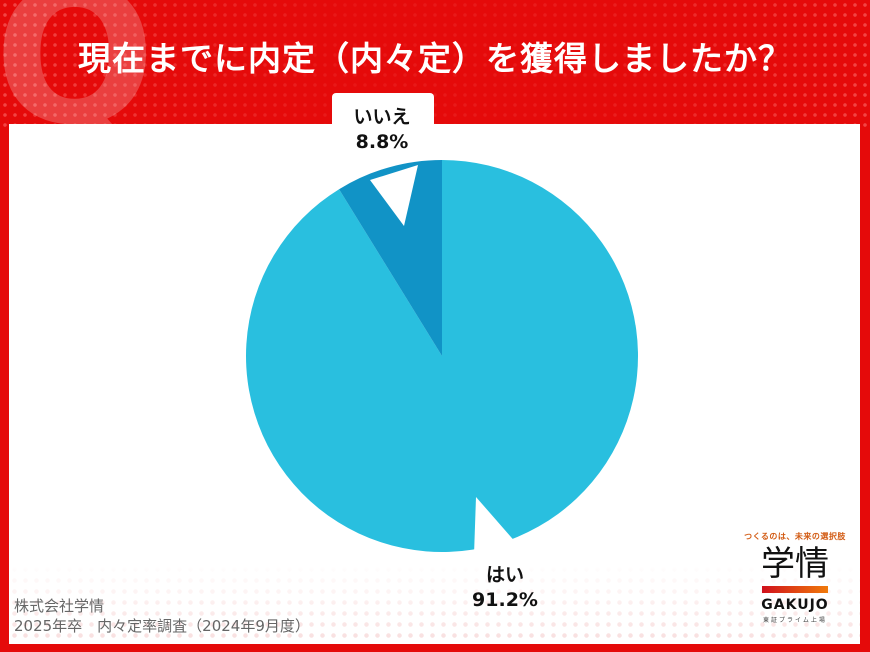  I want to click on source-company: 株式会社学情, so click(59, 606).